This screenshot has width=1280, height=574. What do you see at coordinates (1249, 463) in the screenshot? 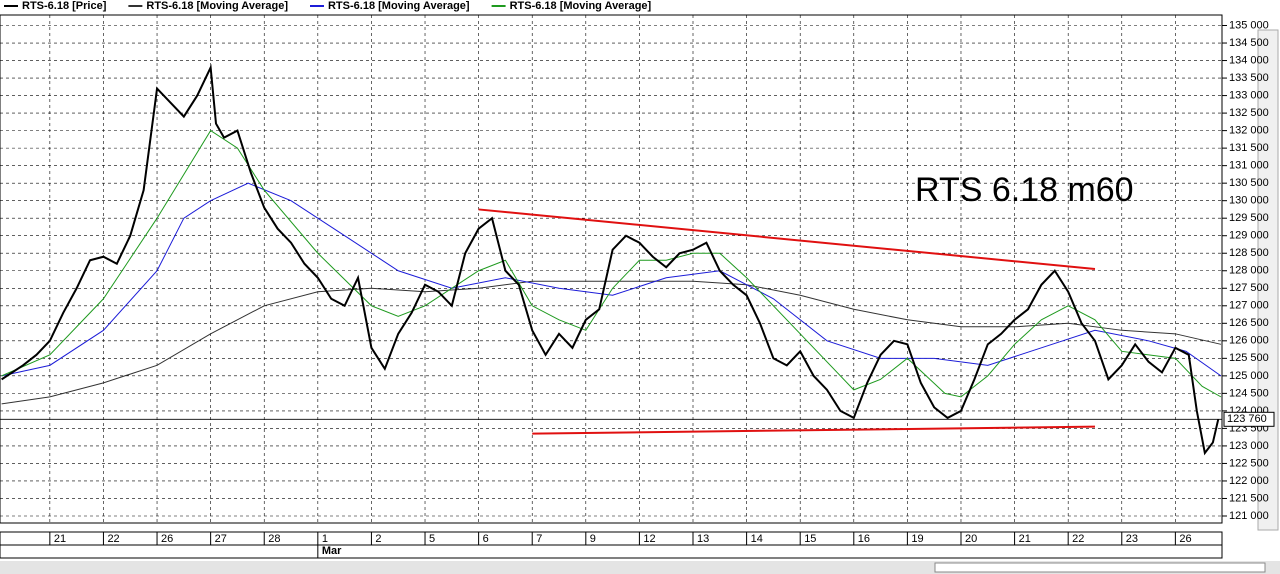
I see `y-tick-label: 122 500` at bounding box center [1249, 463].